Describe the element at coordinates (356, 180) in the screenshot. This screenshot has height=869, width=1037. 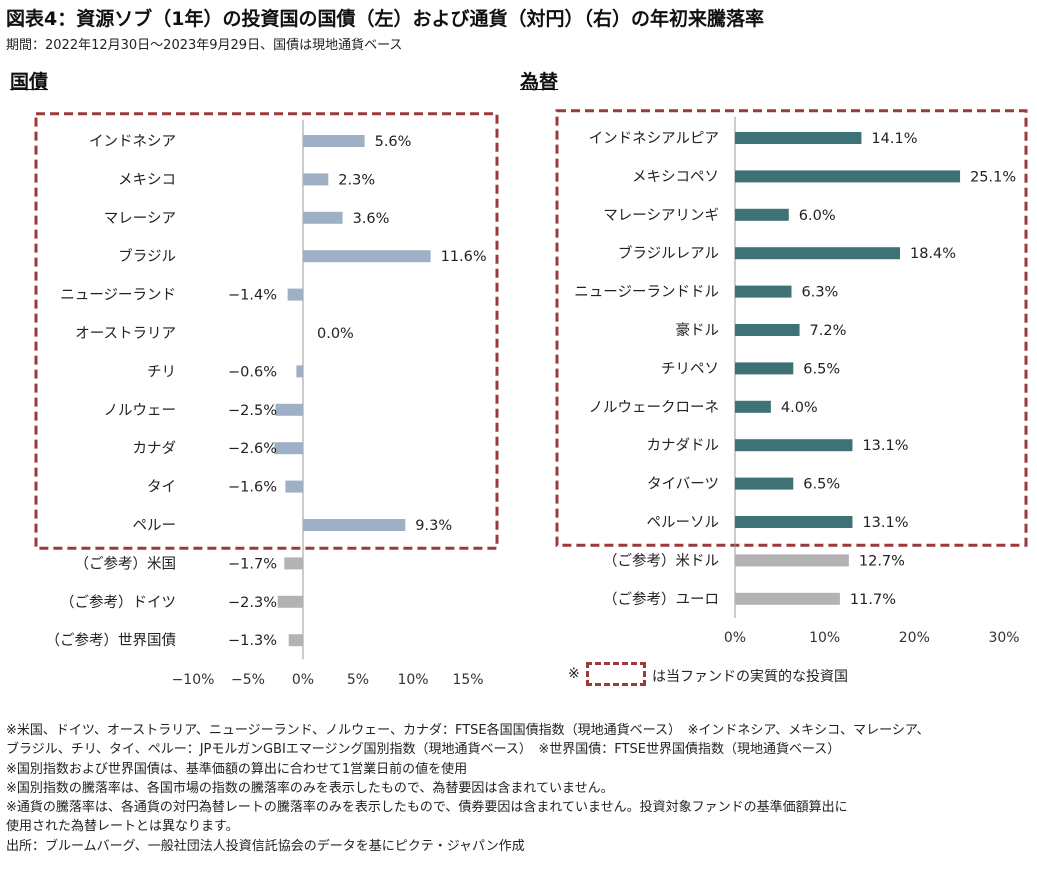
I see `data-label: 2.3%` at that location.